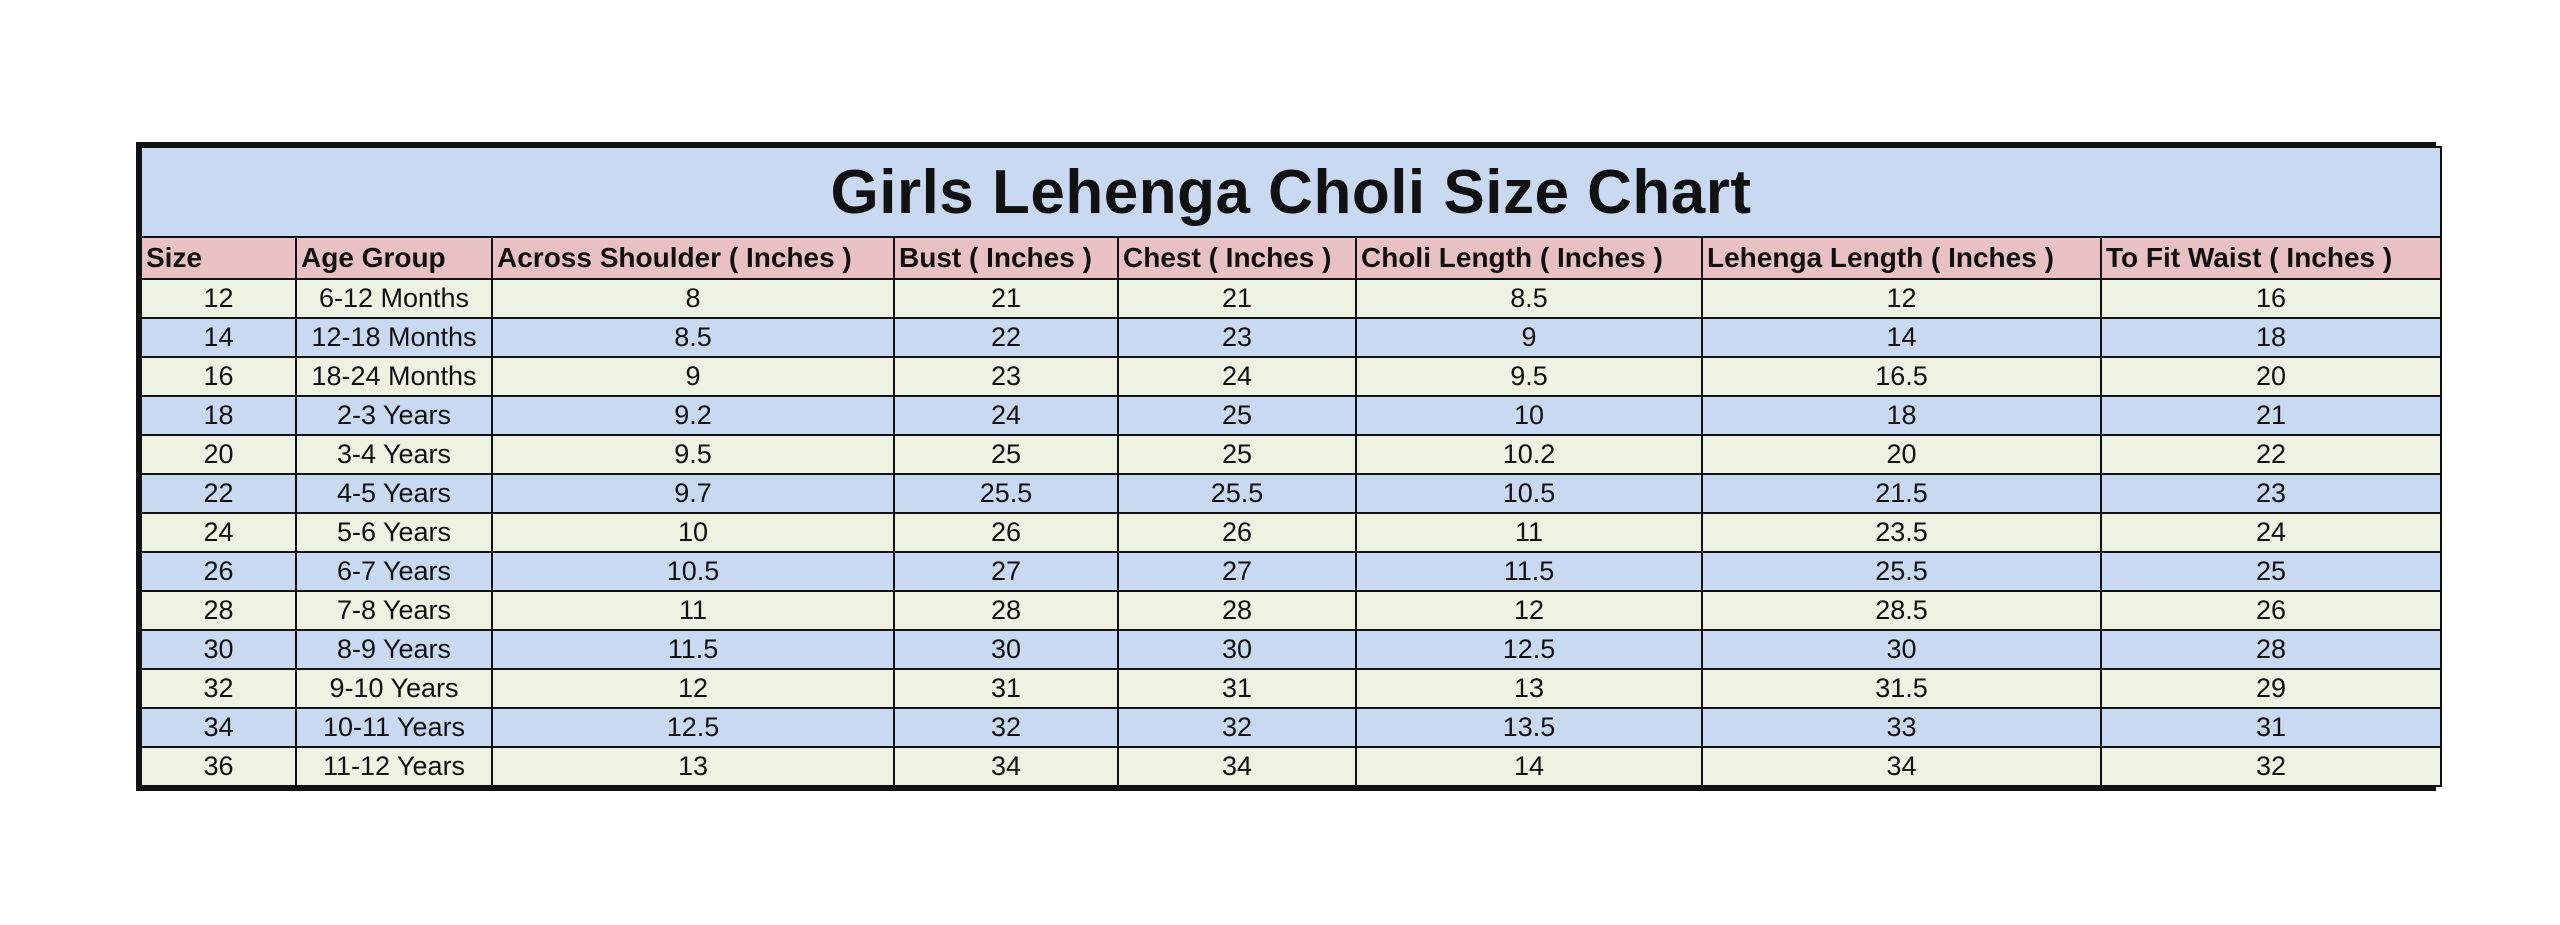 This screenshot has width=2560, height=925. I want to click on cell-choli-length: 10.2, so click(1529, 454).